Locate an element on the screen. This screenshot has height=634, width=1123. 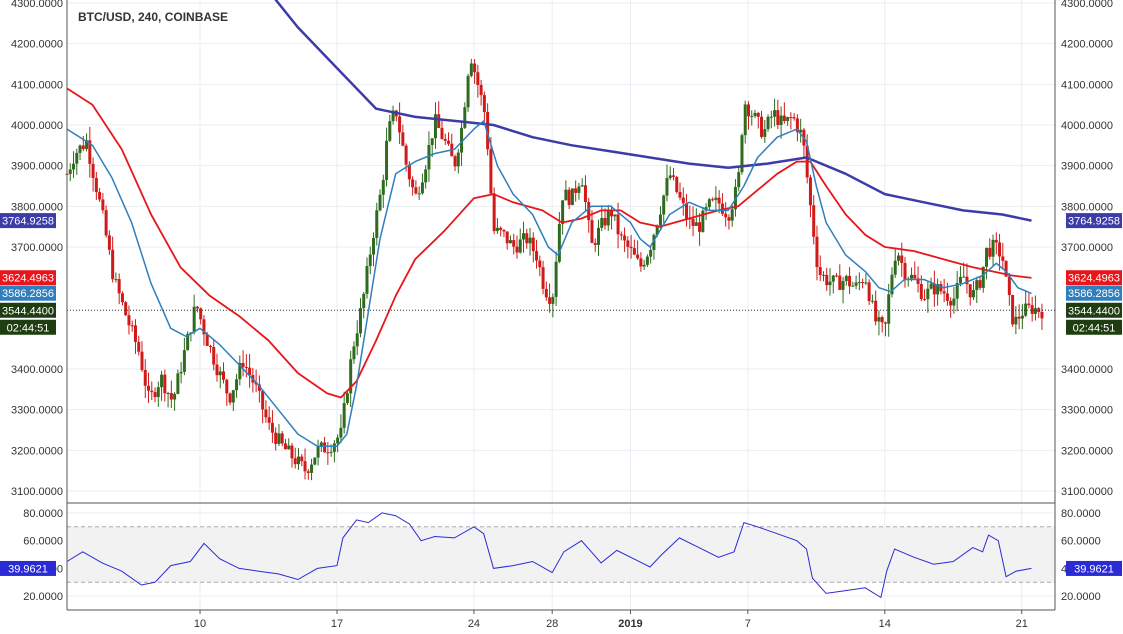
badge-ma-fast-bg-right is located at coordinates (1094, 293).